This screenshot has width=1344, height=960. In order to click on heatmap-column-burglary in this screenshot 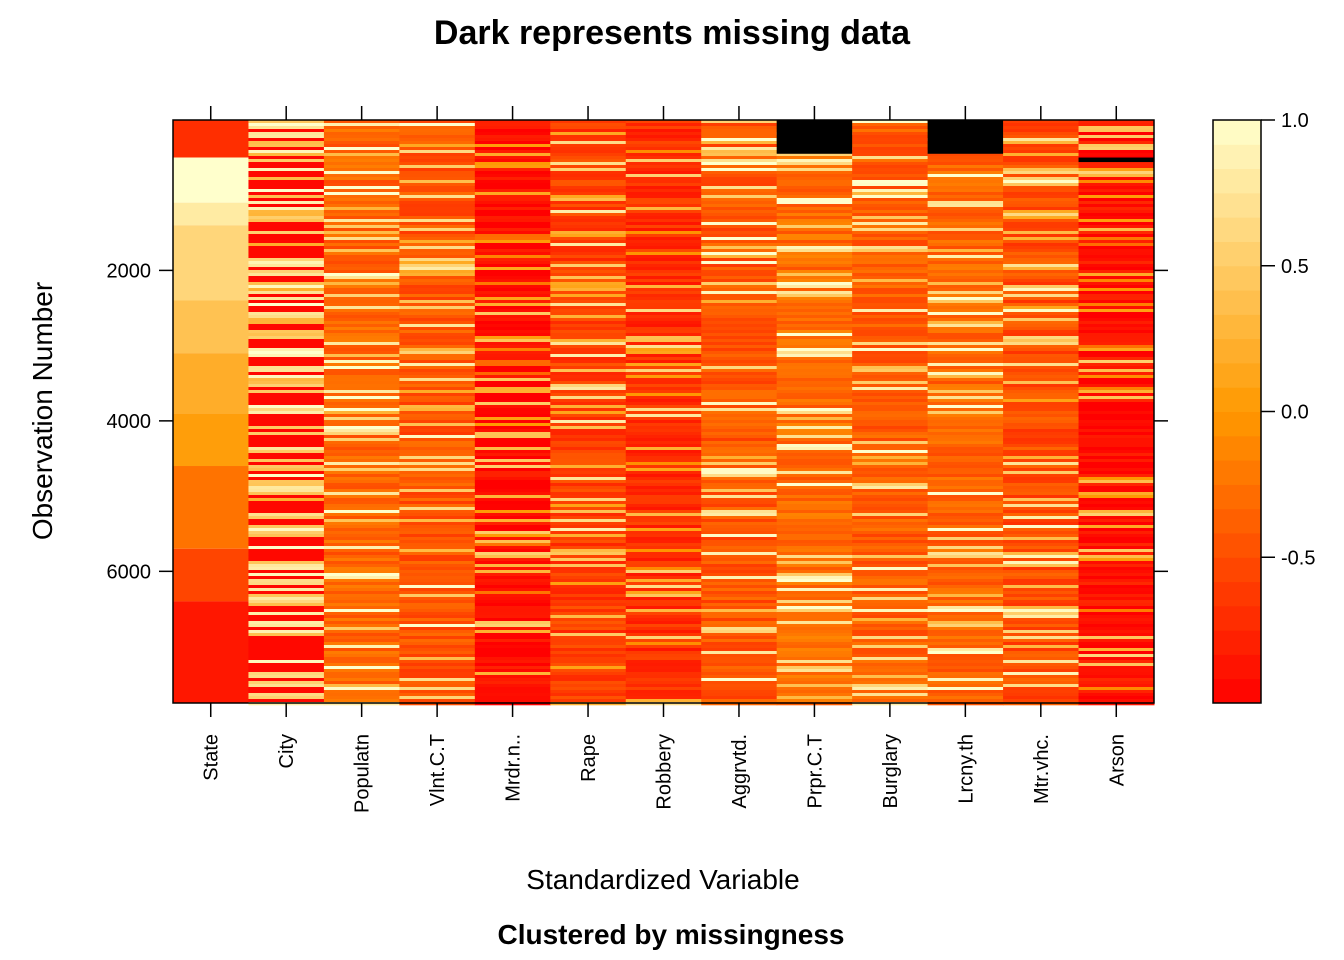, I will do `click(890, 413)`.